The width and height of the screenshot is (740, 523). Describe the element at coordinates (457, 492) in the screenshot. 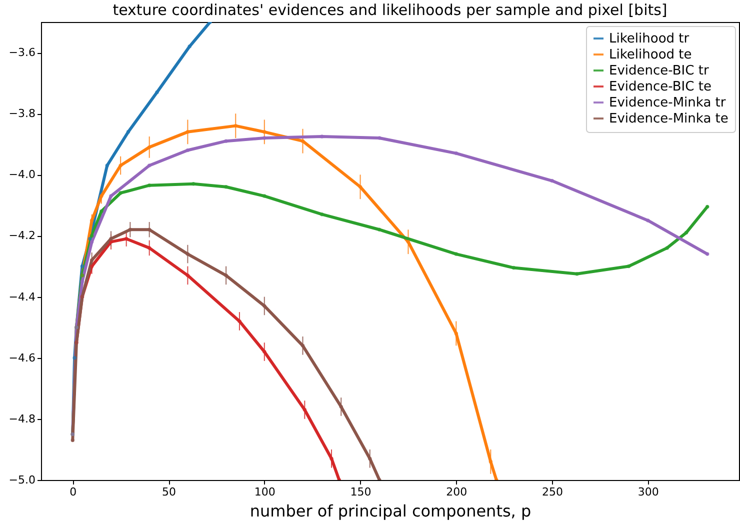

I see `x-tick-label: 200` at that location.